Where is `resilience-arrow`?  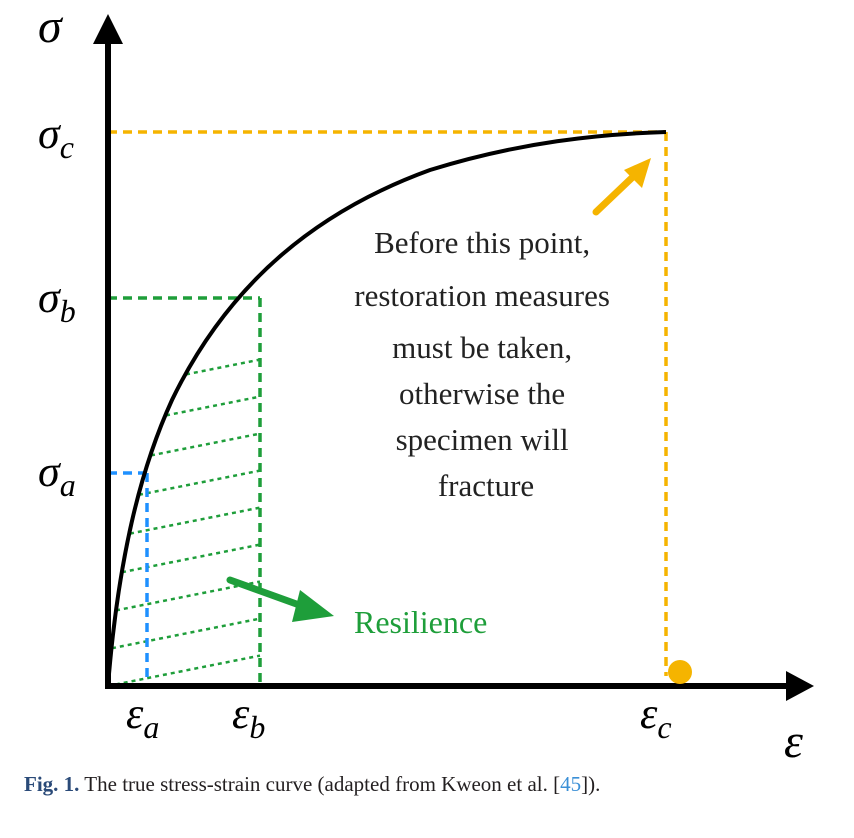 resilience-arrow is located at coordinates (280, 599).